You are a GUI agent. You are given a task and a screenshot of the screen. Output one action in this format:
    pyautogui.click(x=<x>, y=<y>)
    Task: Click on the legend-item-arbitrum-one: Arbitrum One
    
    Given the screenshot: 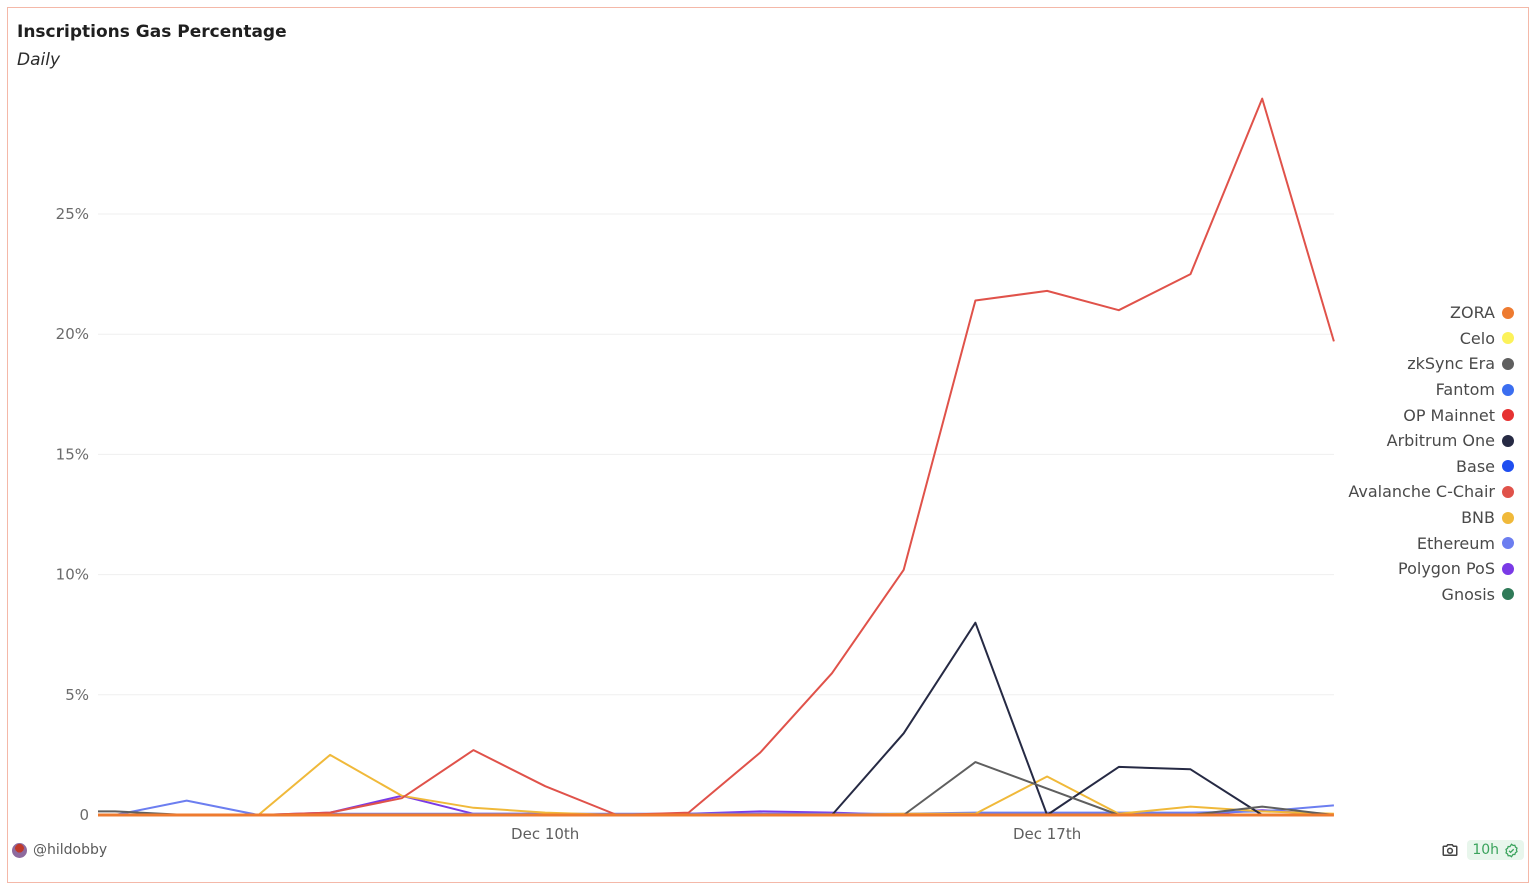 What is the action you would take?
    pyautogui.click(x=1450, y=441)
    